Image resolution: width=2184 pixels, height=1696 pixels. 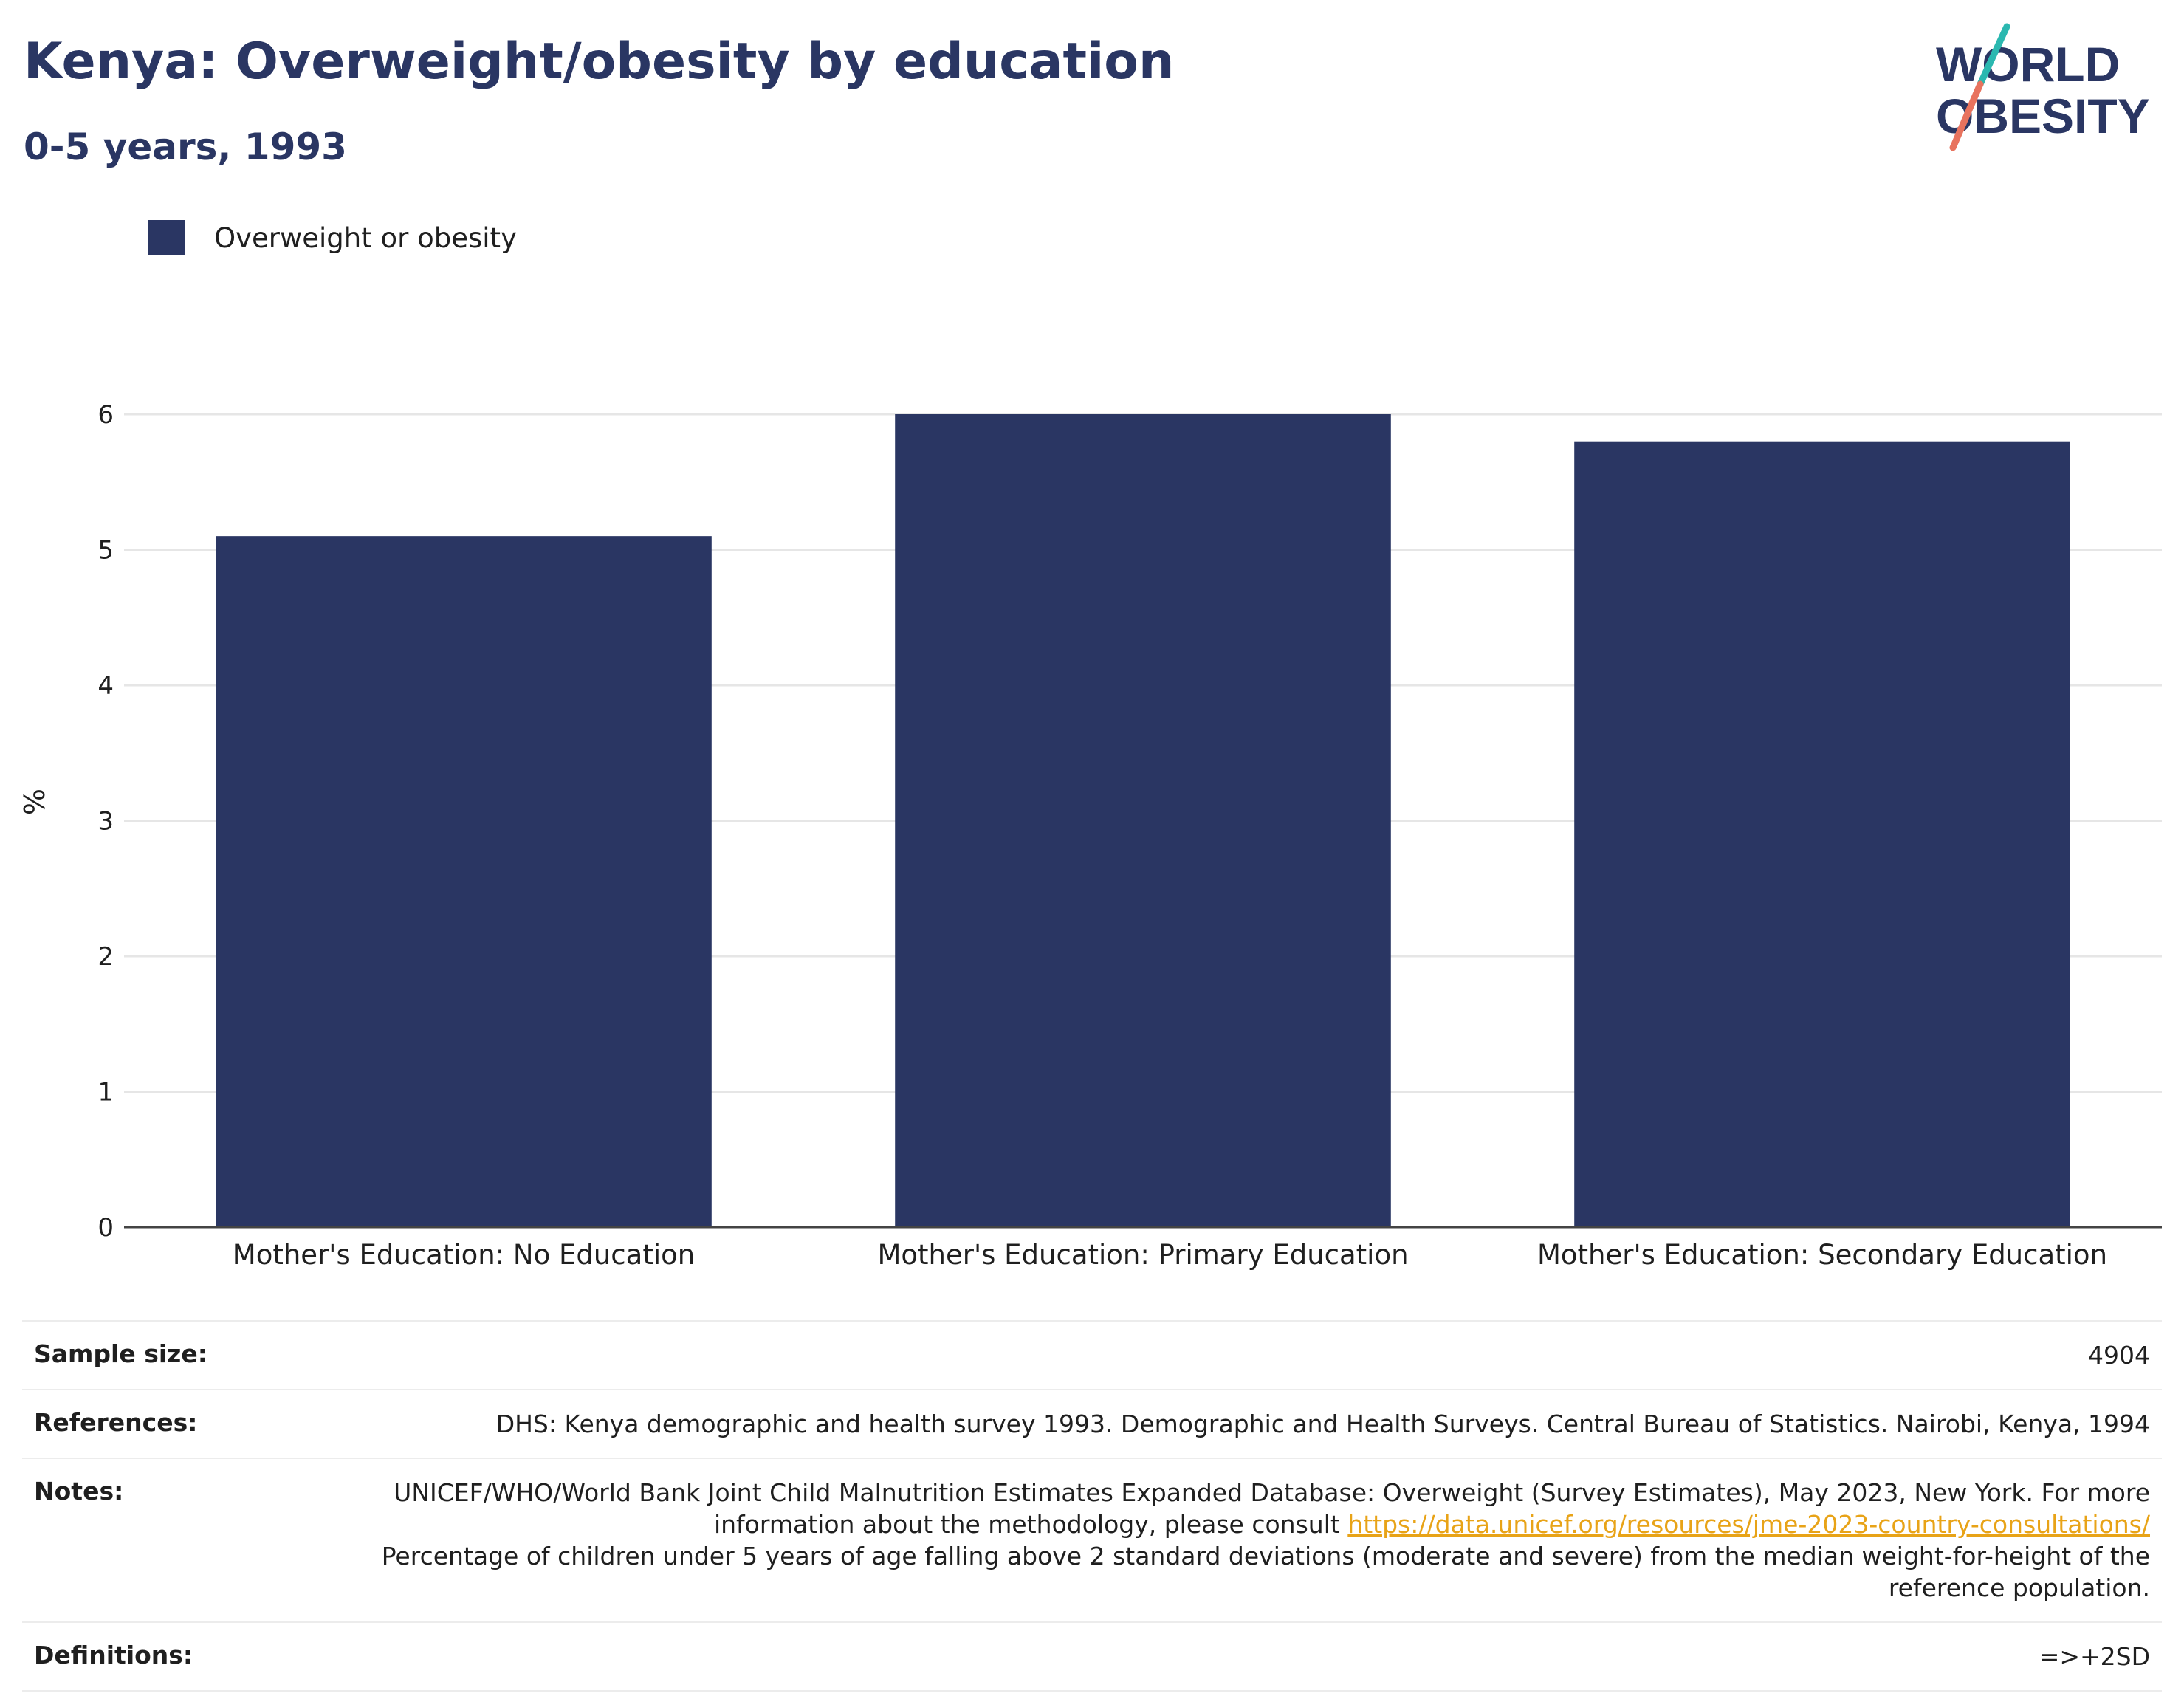 What do you see at coordinates (167, 237) in the screenshot?
I see `legend-swatch` at bounding box center [167, 237].